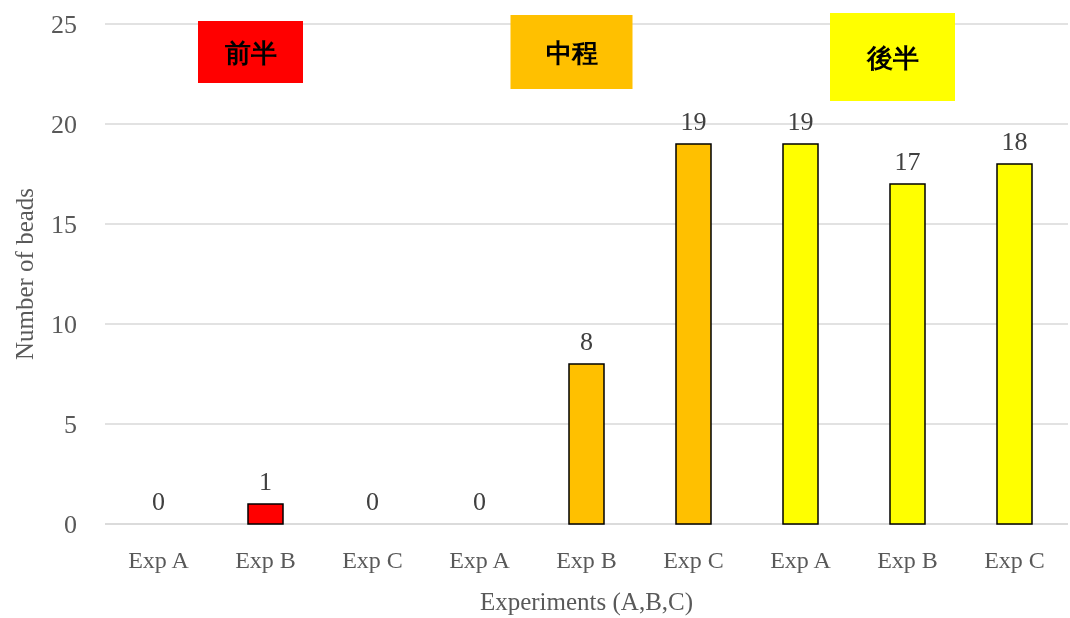  Describe the element at coordinates (64, 24) in the screenshot. I see `y-tick-label: 25` at that location.